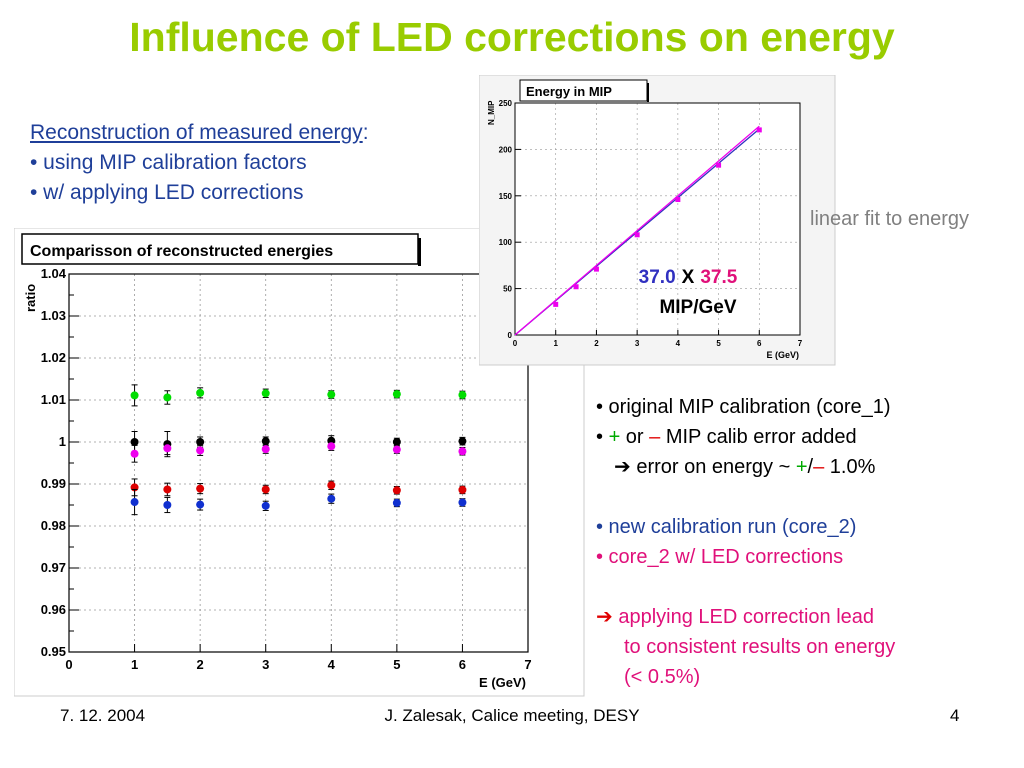  I want to click on energy-plot-area, so click(657, 219).